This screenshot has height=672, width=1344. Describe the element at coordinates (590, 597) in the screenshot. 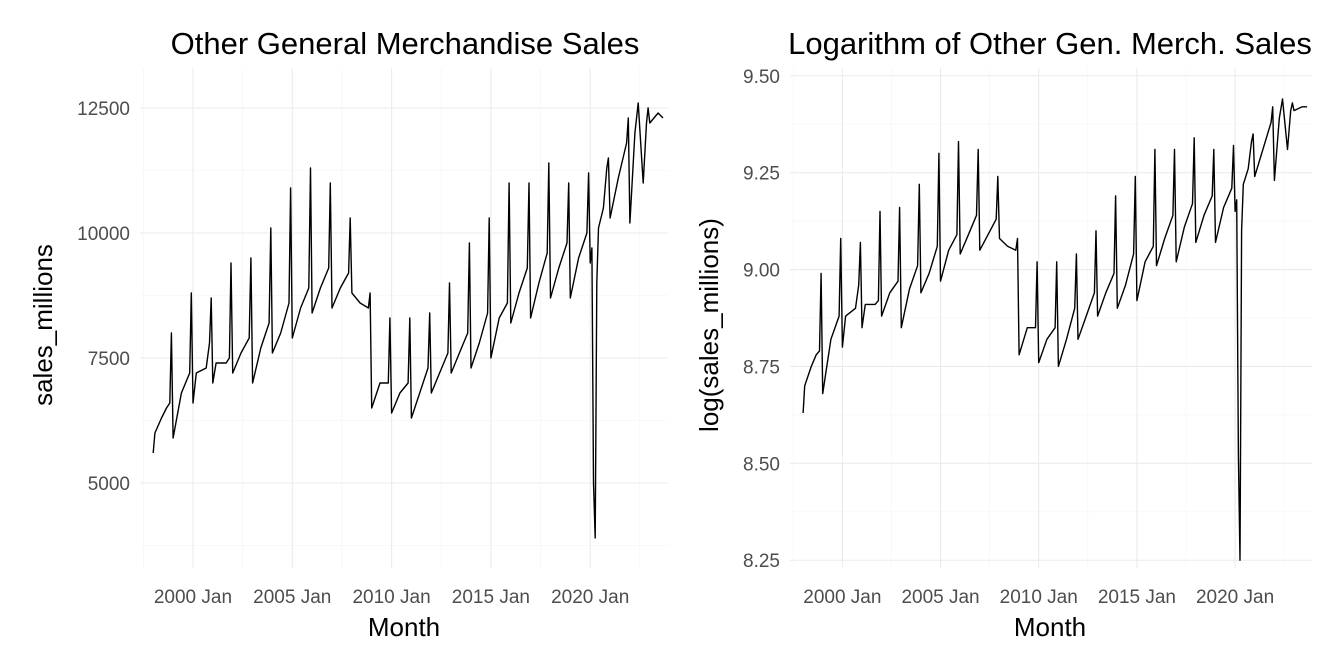

I see `left-x-tick-label: 2020 Jan` at that location.